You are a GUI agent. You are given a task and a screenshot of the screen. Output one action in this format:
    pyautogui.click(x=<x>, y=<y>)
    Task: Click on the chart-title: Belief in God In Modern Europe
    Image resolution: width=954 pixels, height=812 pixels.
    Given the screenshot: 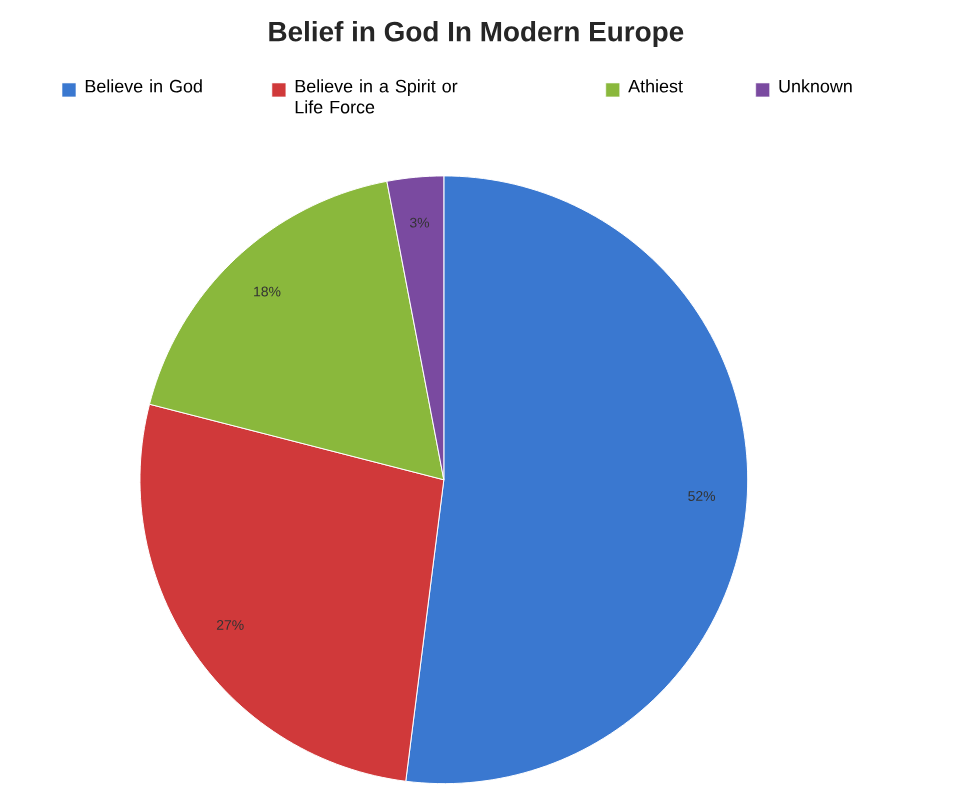 What is the action you would take?
    pyautogui.click(x=476, y=34)
    